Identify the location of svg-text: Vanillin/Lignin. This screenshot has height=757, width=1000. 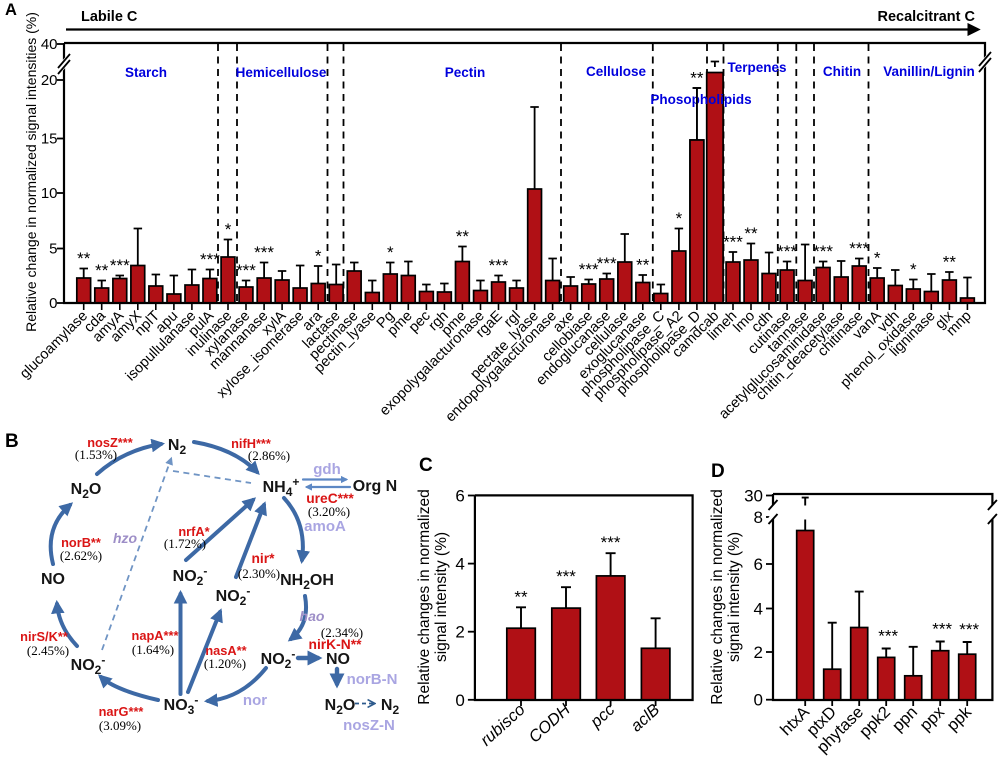
(929, 71).